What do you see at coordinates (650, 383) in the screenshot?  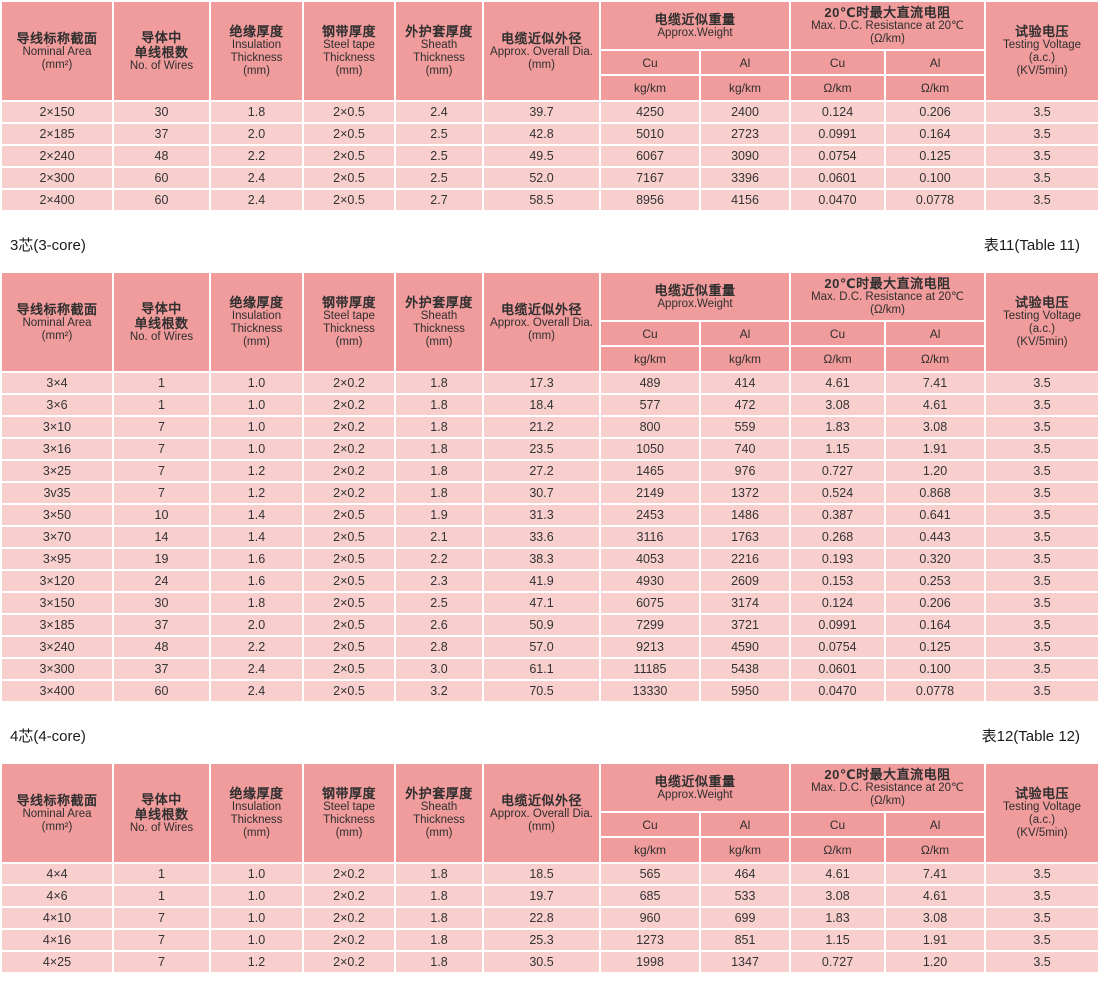 I see `cell: 489` at bounding box center [650, 383].